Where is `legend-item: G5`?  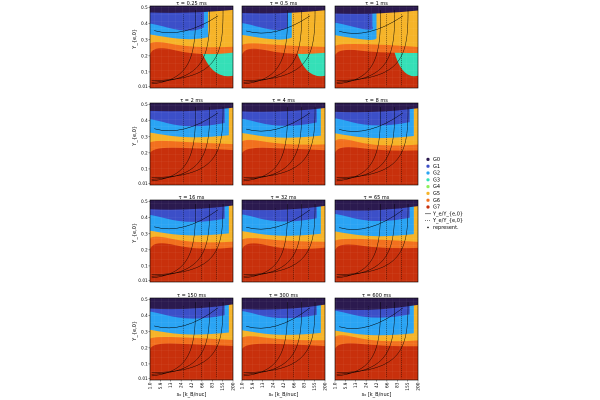
legend-item: G5 is located at coordinates (433, 194).